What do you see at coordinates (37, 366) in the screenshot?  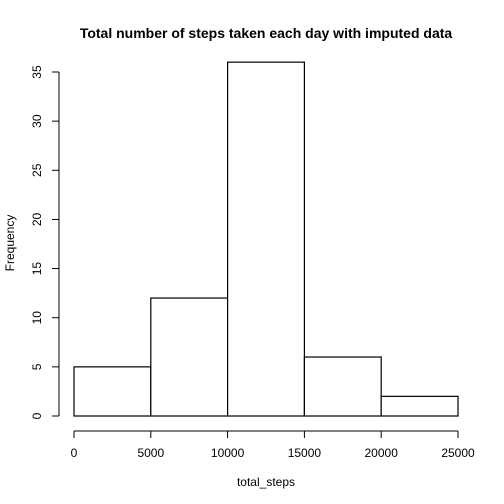 I see `y-tick-label: 5` at bounding box center [37, 366].